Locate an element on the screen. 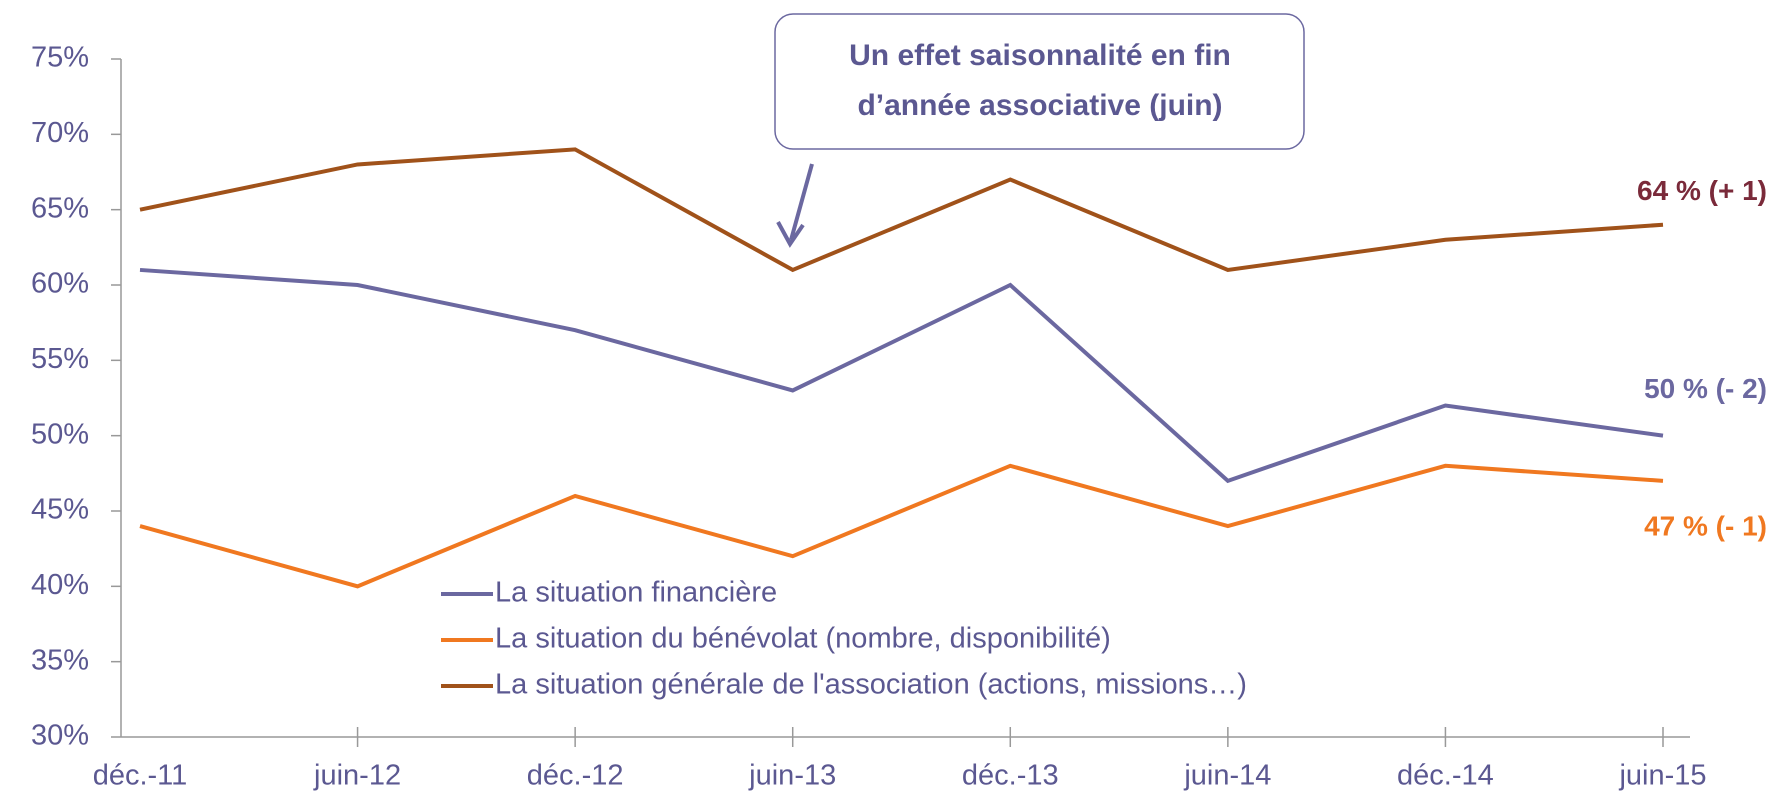 This screenshot has width=1774, height=795. callout-text: d’année associative (juin) is located at coordinates (1039, 105).